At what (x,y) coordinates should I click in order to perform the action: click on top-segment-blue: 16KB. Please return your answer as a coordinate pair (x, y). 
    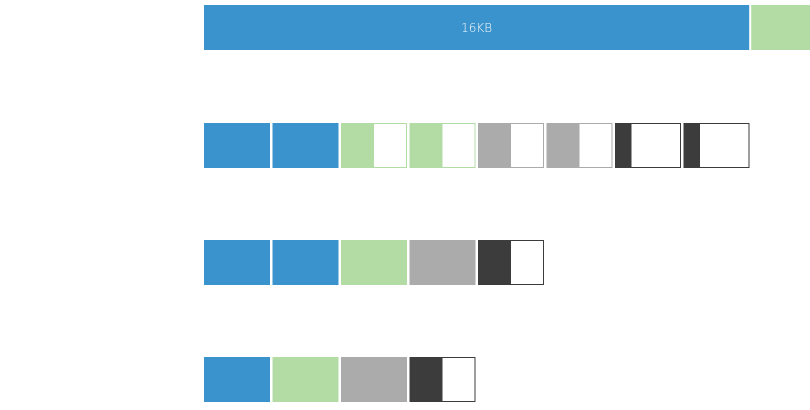
    Looking at the image, I should click on (477, 27).